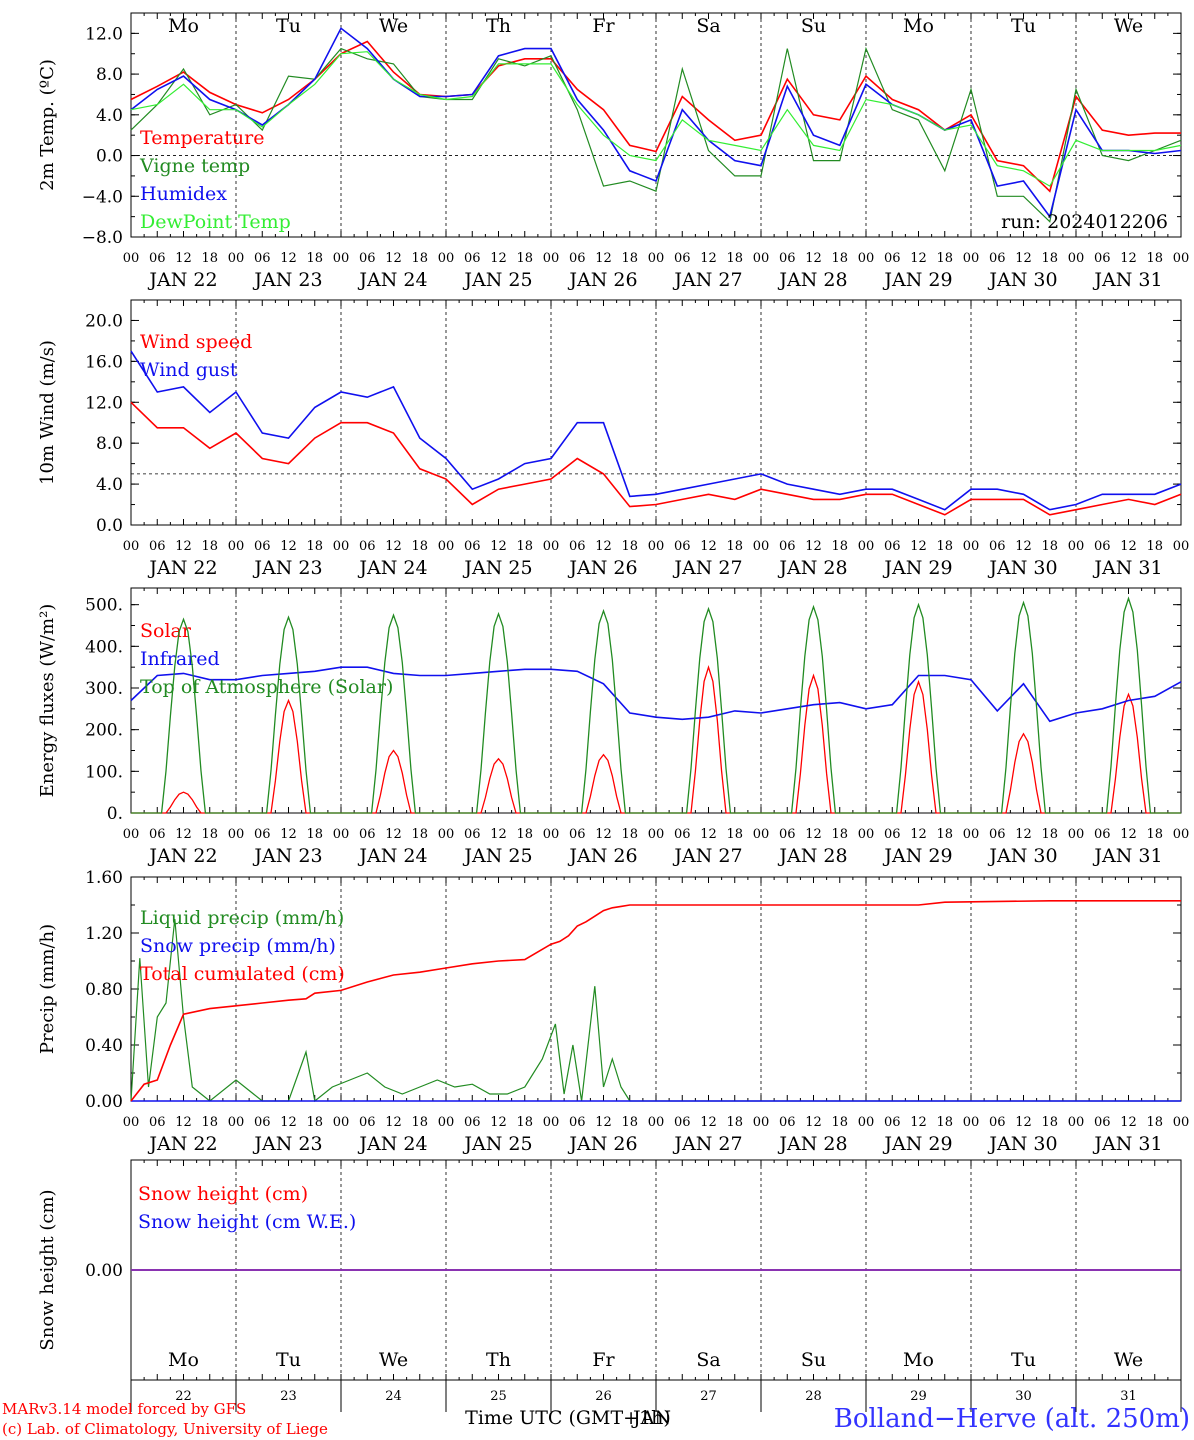 This screenshot has width=1194, height=1440. Describe the element at coordinates (655, 116) in the screenshot. I see `series-temperature` at that location.